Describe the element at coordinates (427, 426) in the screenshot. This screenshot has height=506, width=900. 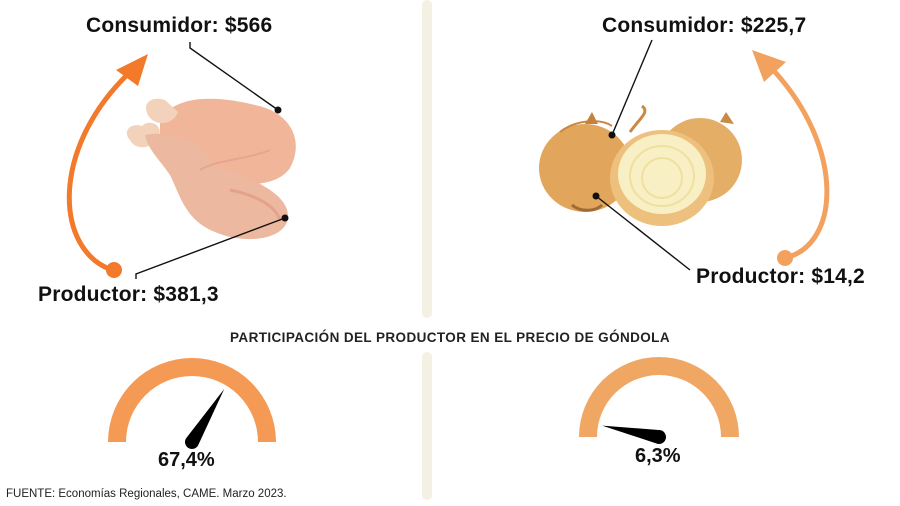
I see `center-divider-bottom` at that location.